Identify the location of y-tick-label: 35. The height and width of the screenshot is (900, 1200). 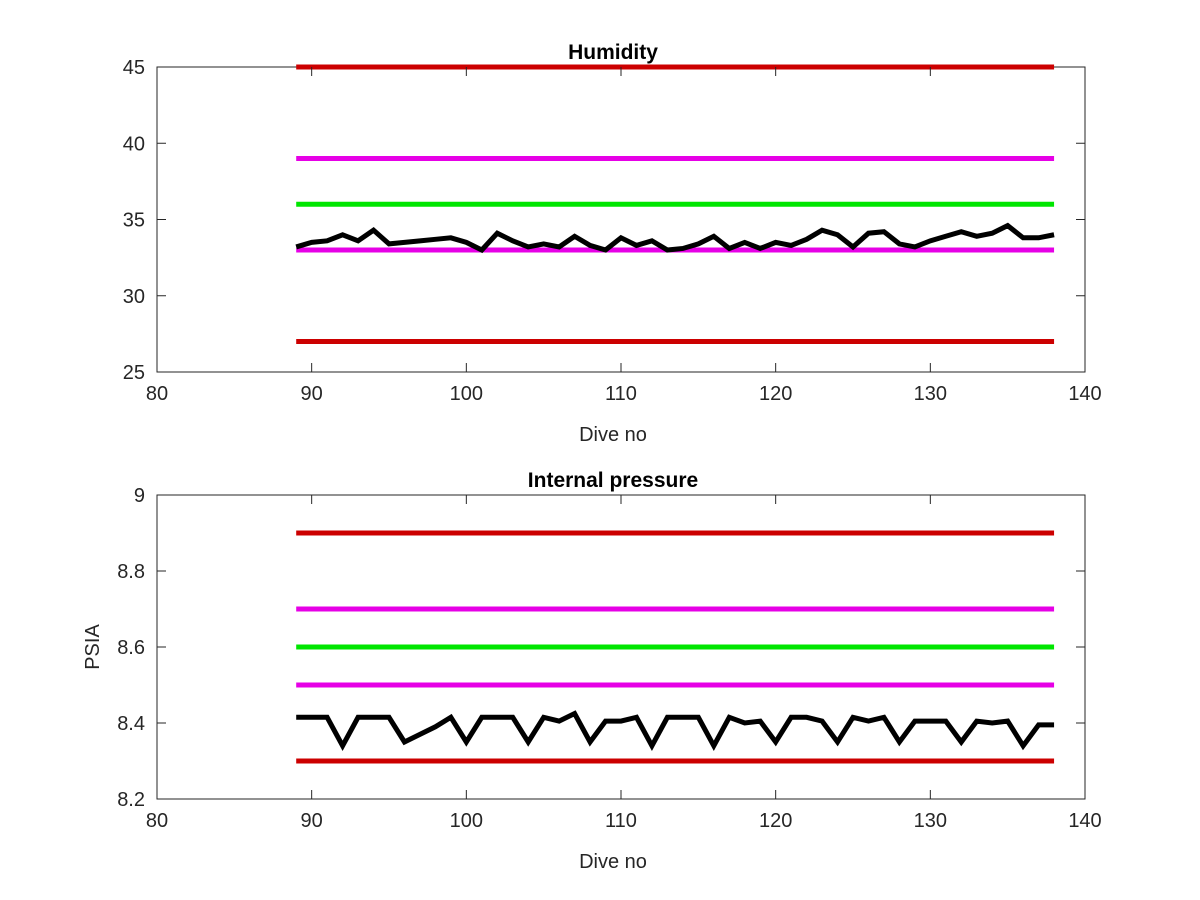
(134, 221).